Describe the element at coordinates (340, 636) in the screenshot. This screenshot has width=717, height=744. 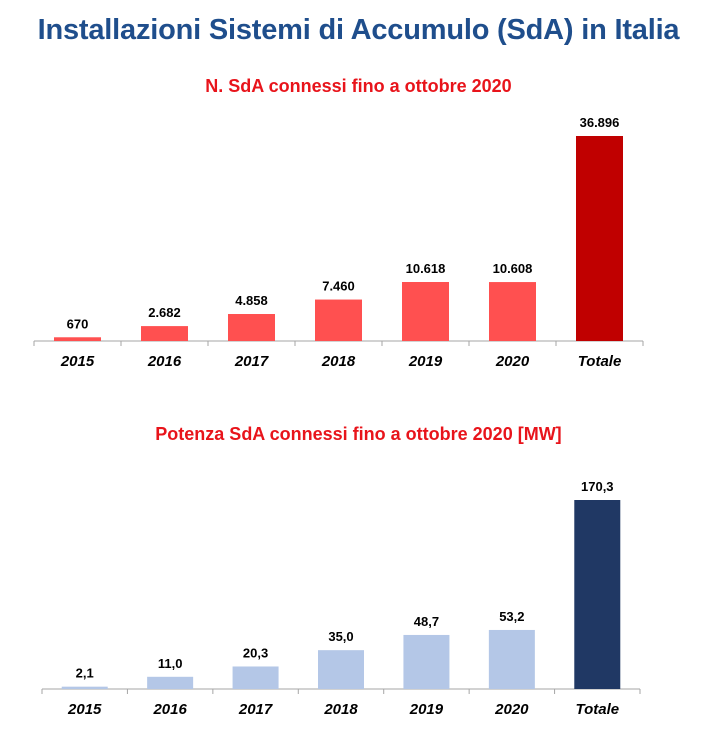
I see `data-label-2018: 35,0` at that location.